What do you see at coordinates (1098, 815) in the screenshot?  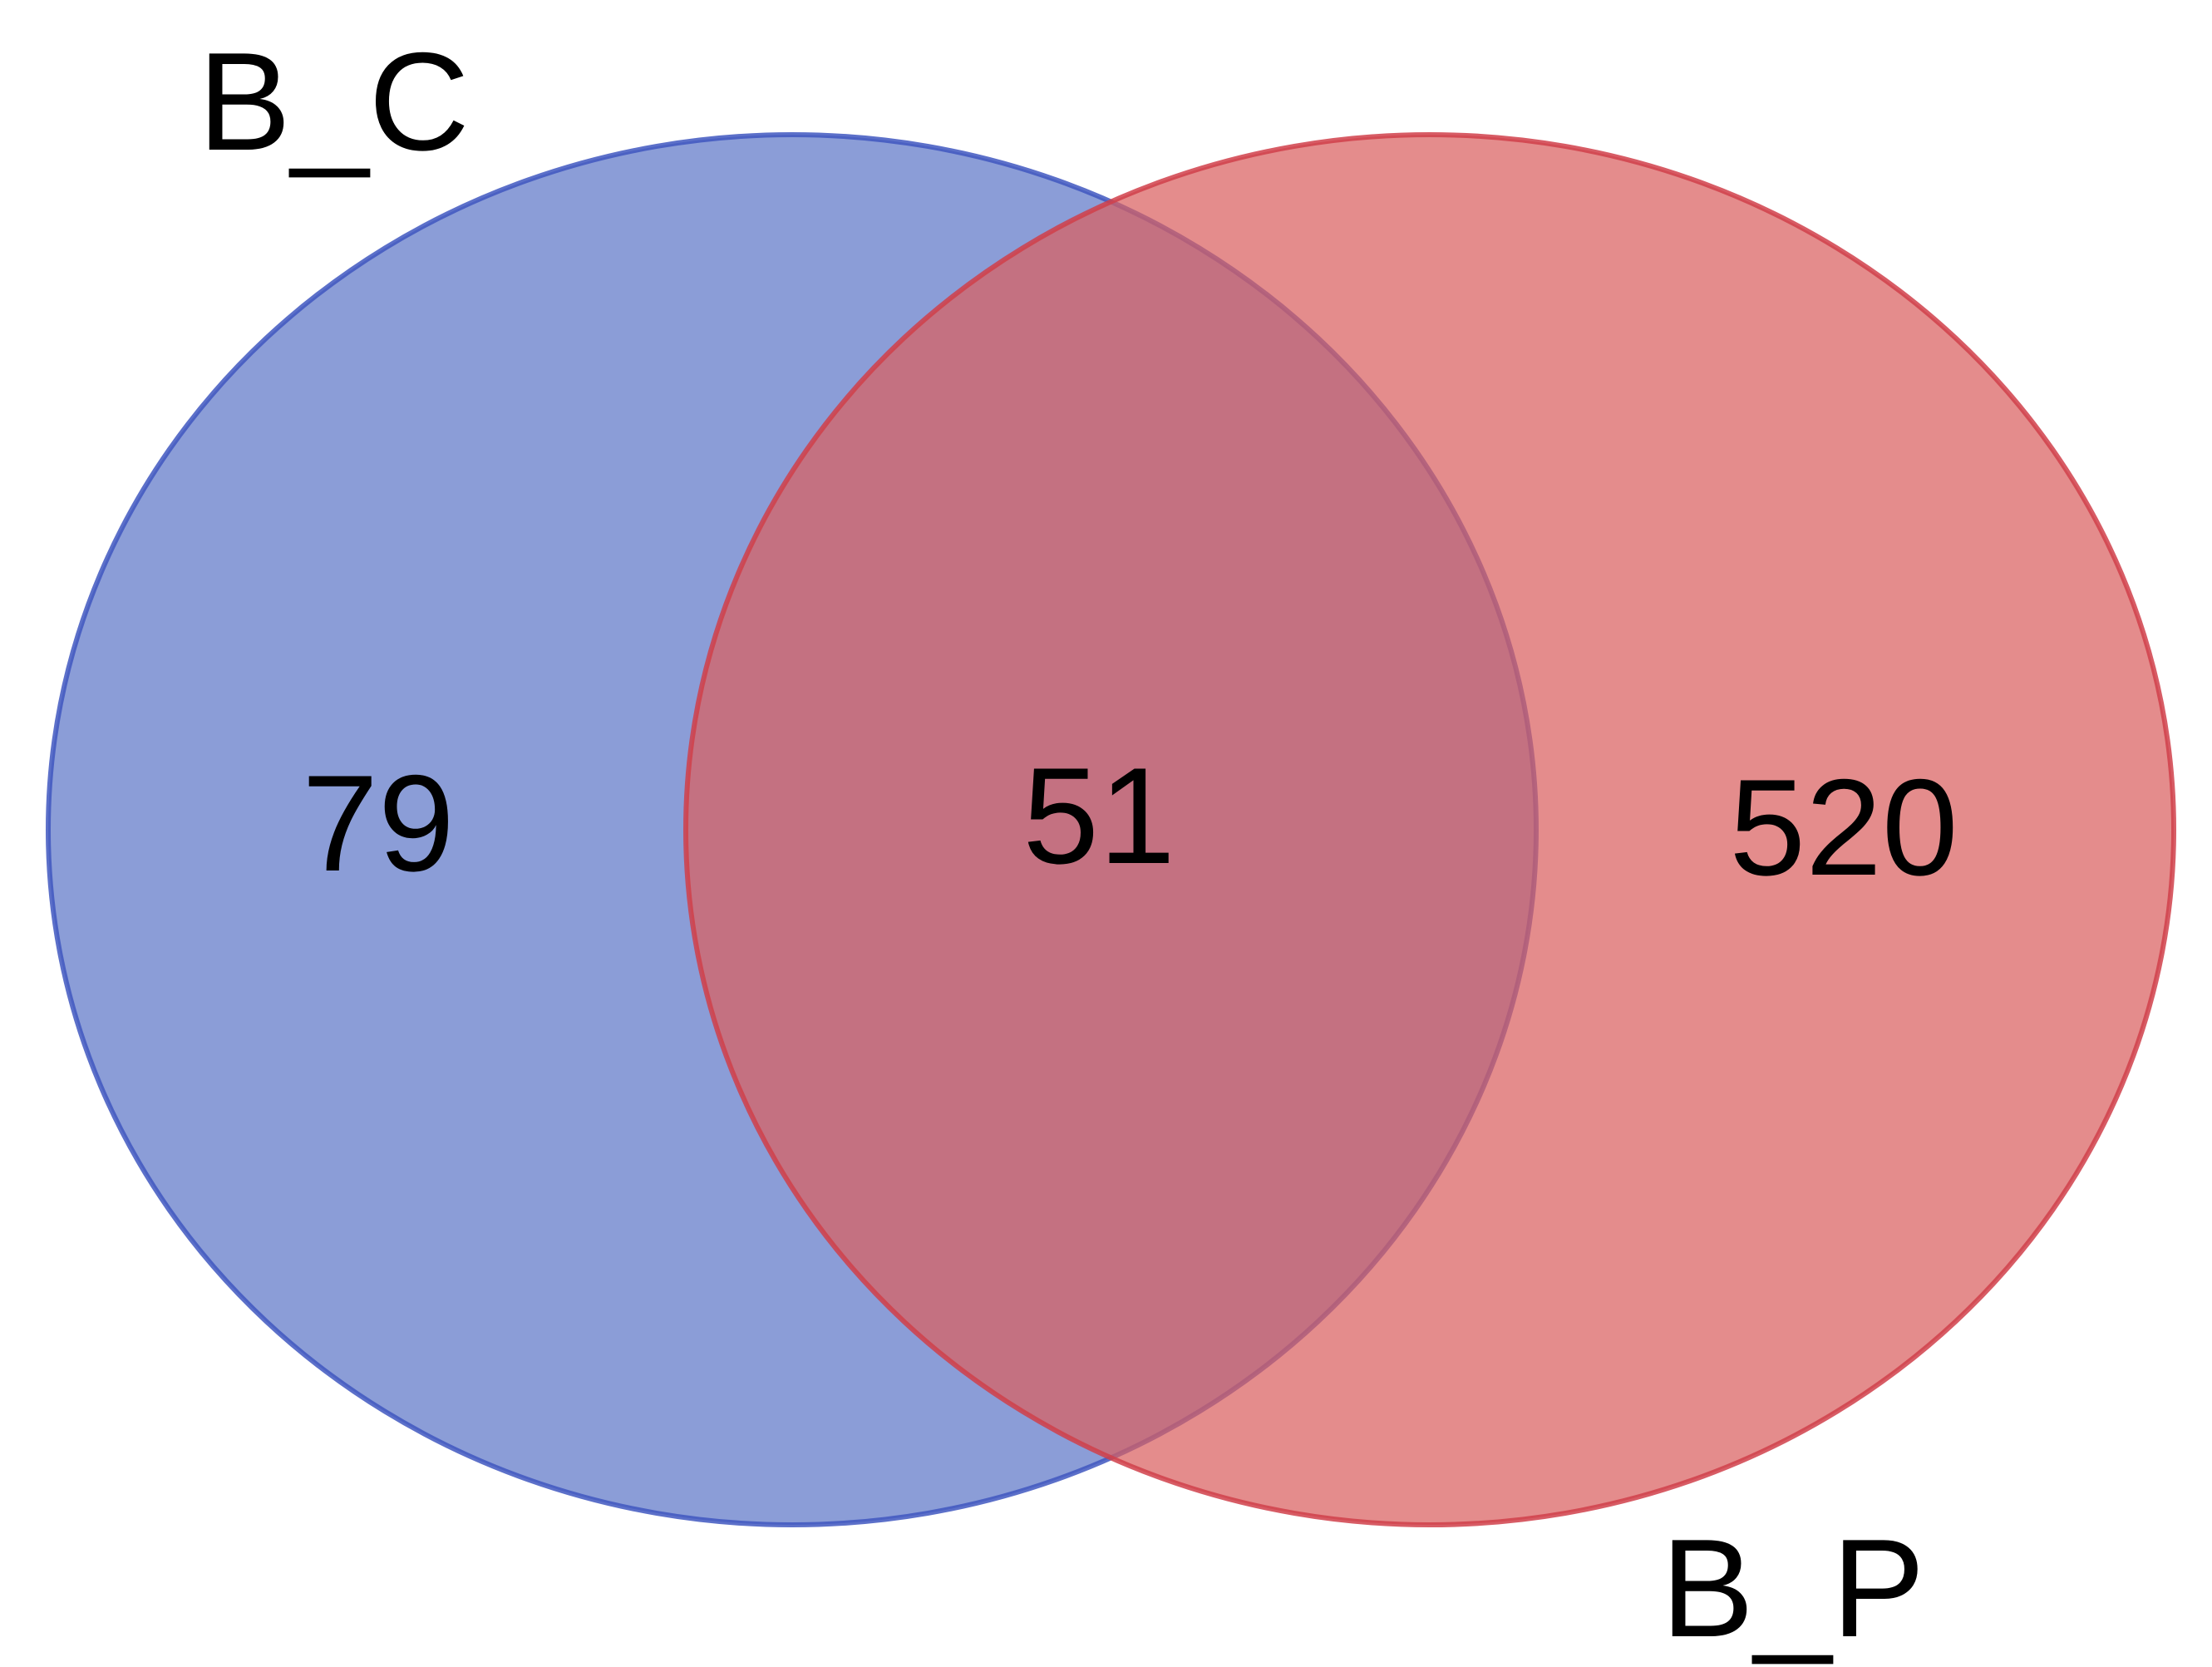 I see `count-intersection: 51` at bounding box center [1098, 815].